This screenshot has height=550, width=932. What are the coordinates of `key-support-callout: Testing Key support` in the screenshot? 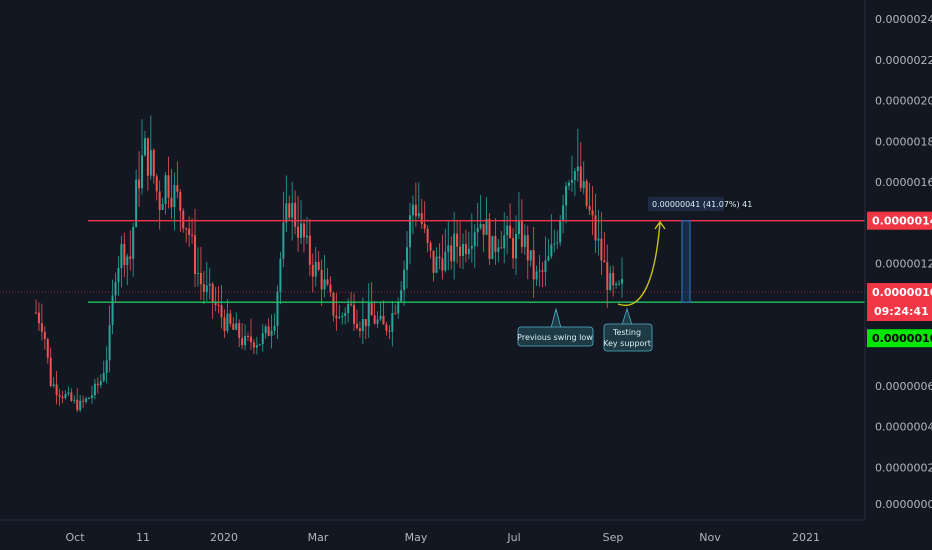 It's located at (628, 329).